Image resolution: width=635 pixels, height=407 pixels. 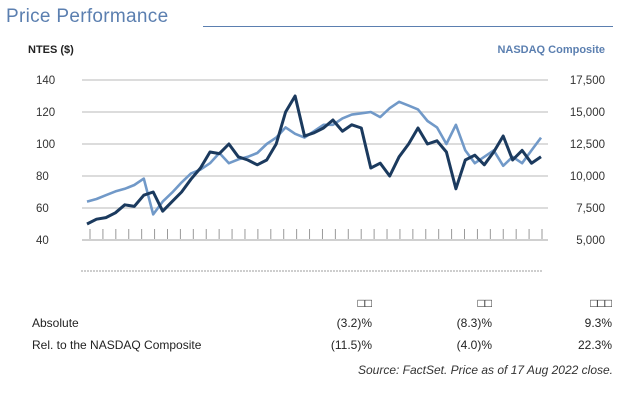 What do you see at coordinates (351, 345) in the screenshot?
I see `cell: (11.5)%` at bounding box center [351, 345].